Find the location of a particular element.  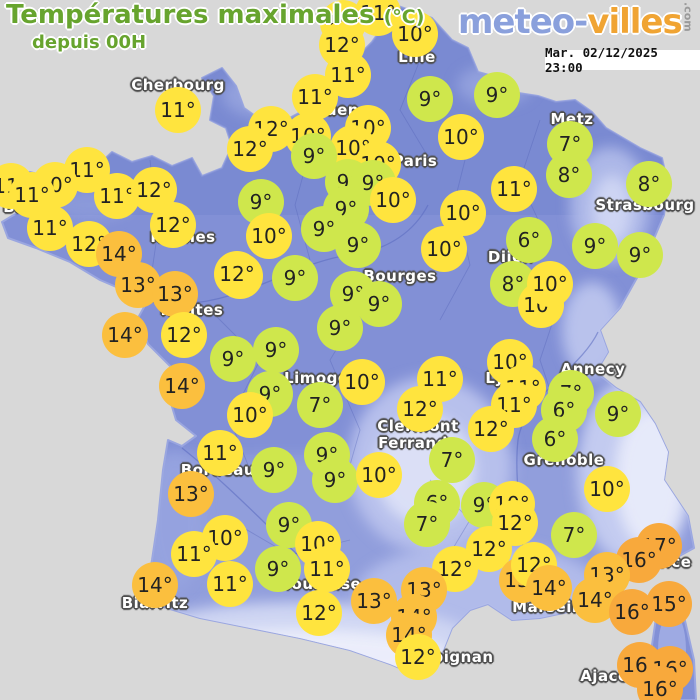

meteo-villes-logo: meteo-villes.com is located at coordinates (576, 22).